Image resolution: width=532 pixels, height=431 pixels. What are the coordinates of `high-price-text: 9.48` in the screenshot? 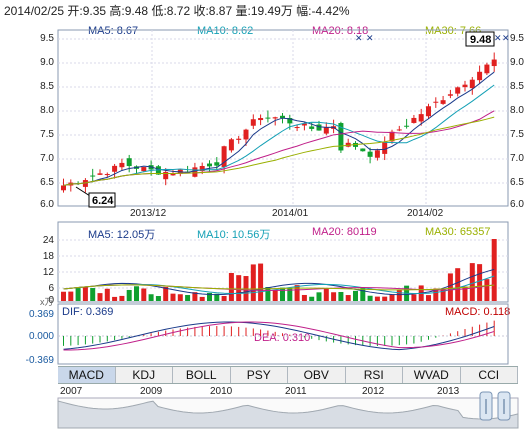 It's located at (480, 40).